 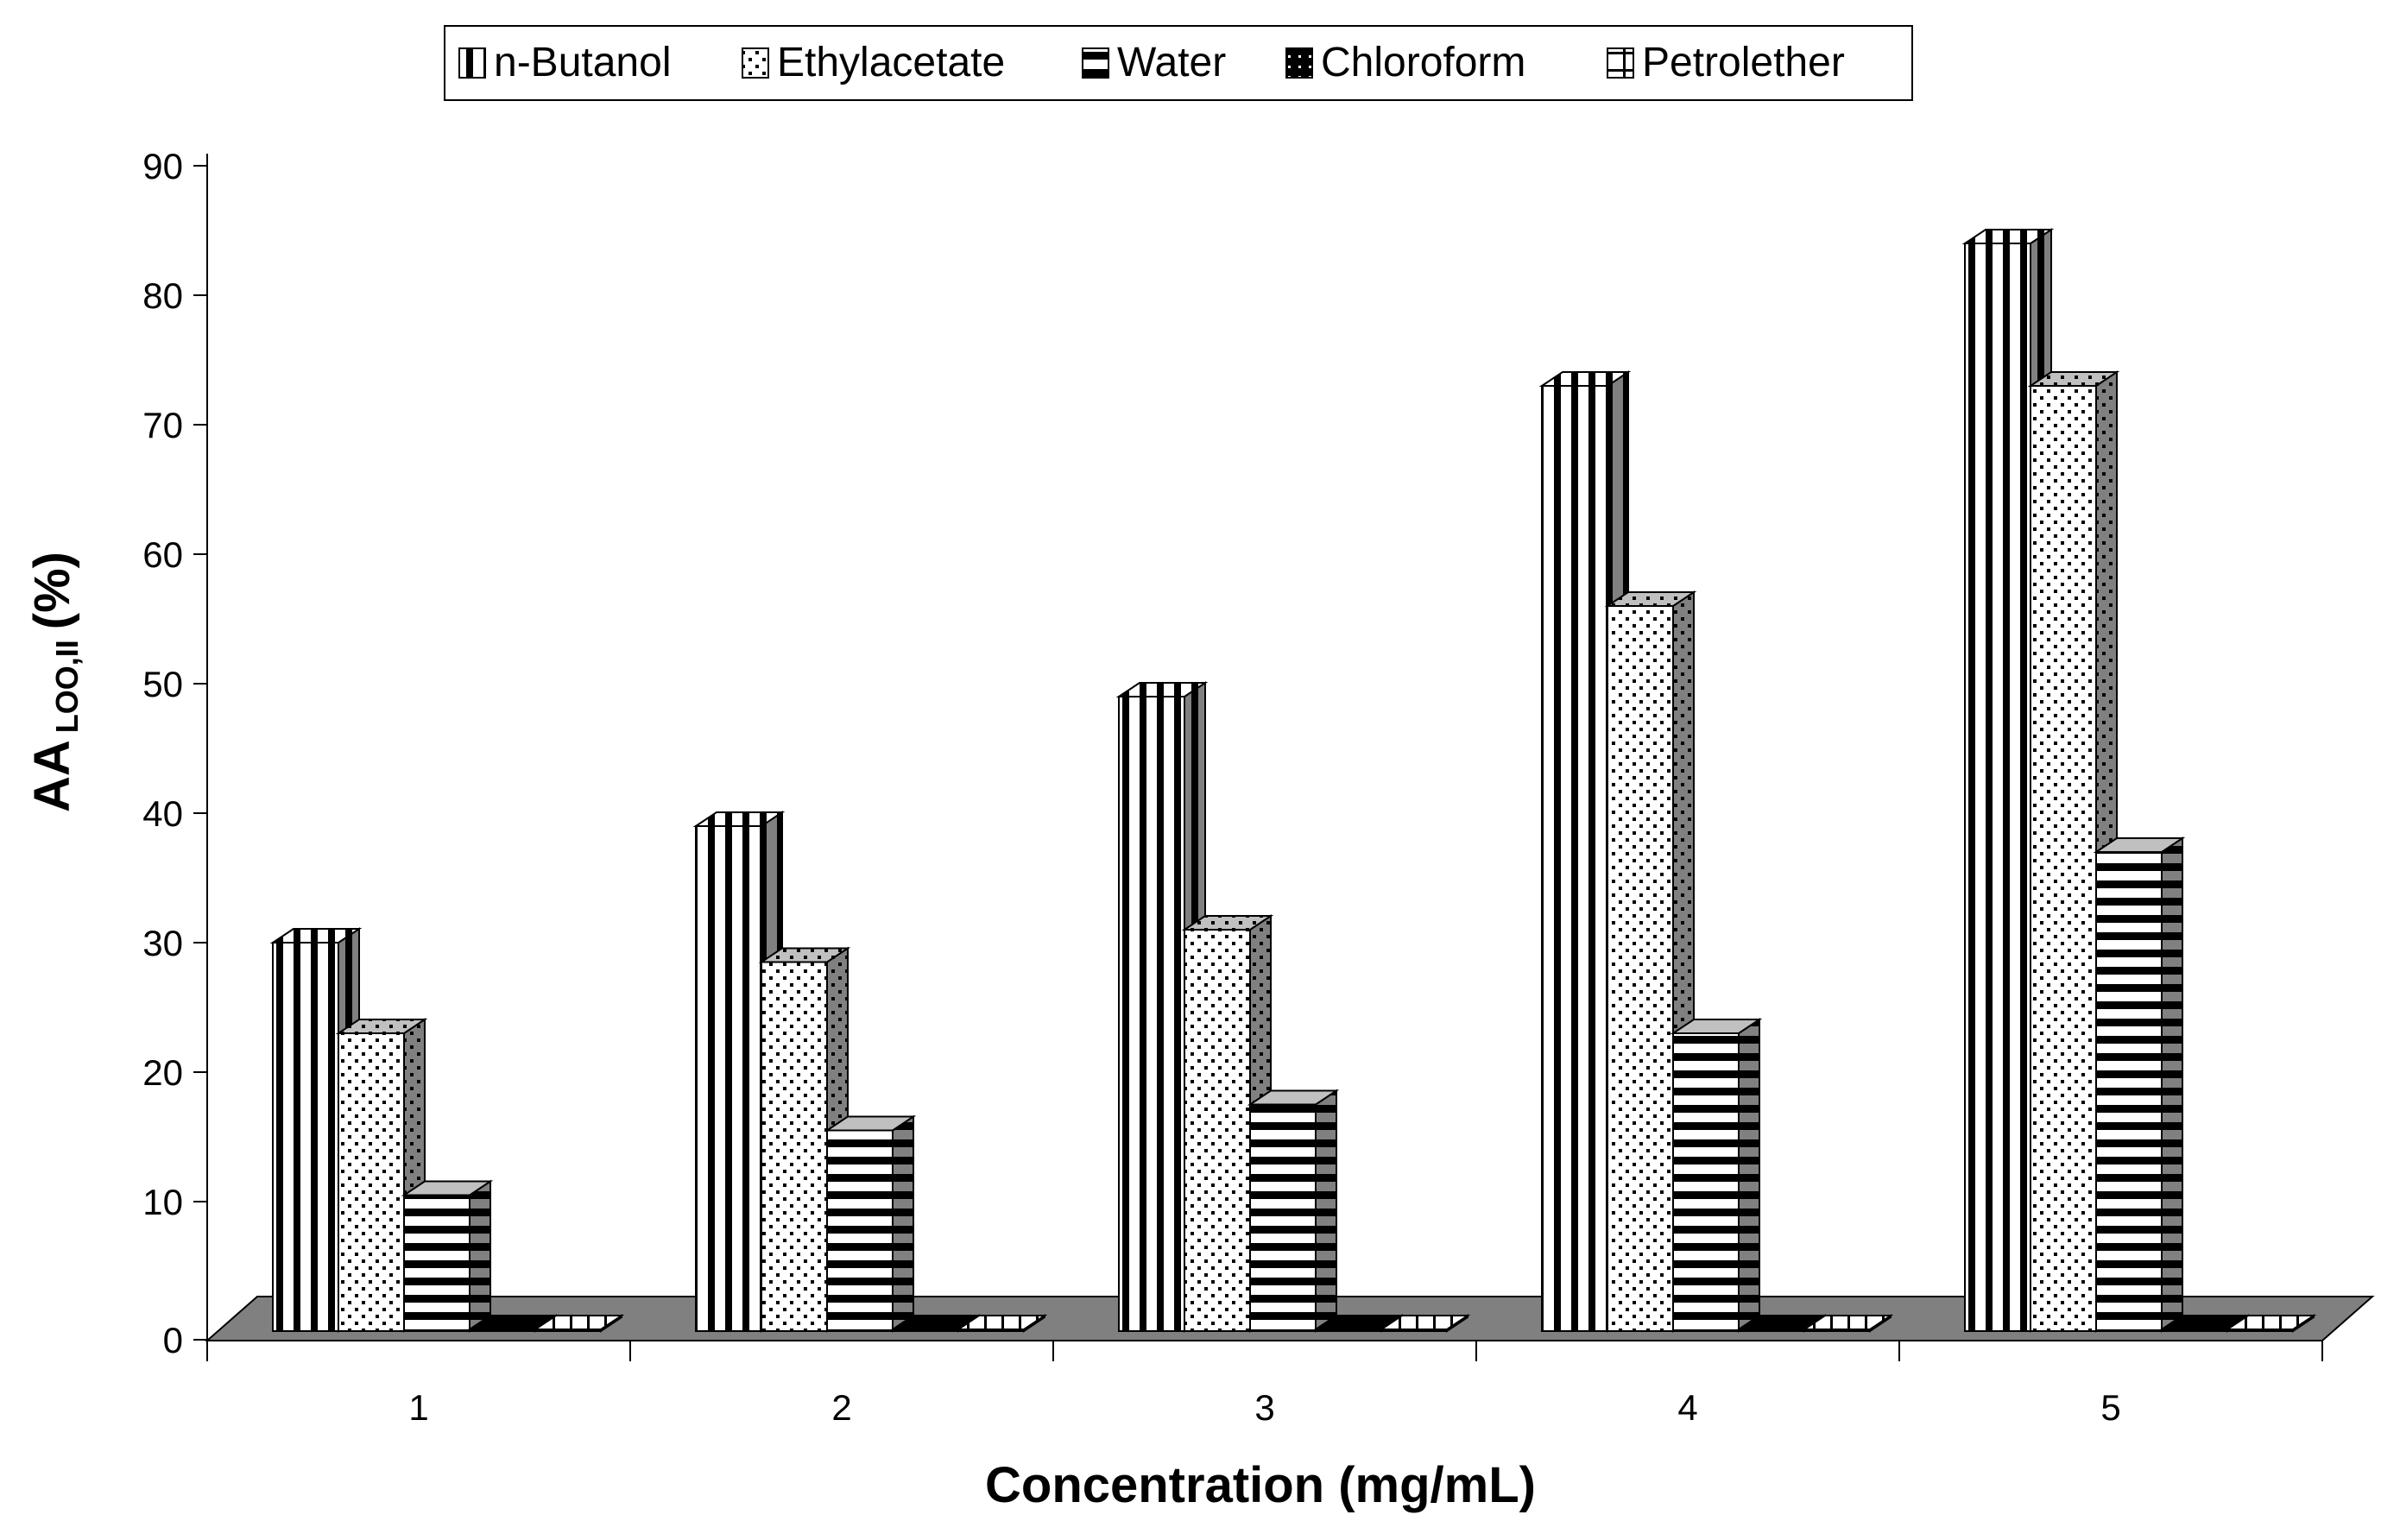 I want to click on y-tick-label: 20, so click(x=162, y=1072).